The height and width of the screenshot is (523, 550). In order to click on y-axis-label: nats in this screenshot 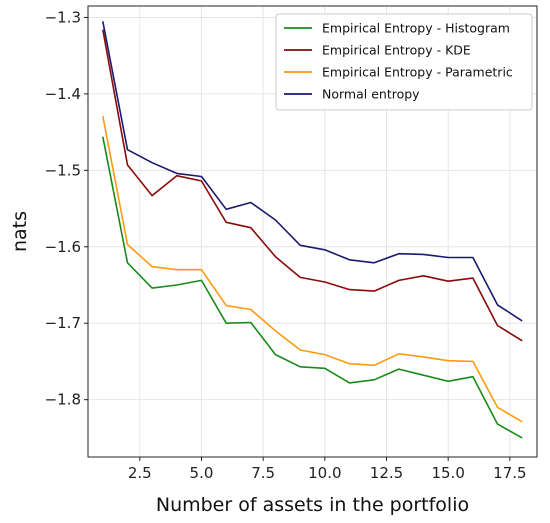, I will do `click(20, 231)`.